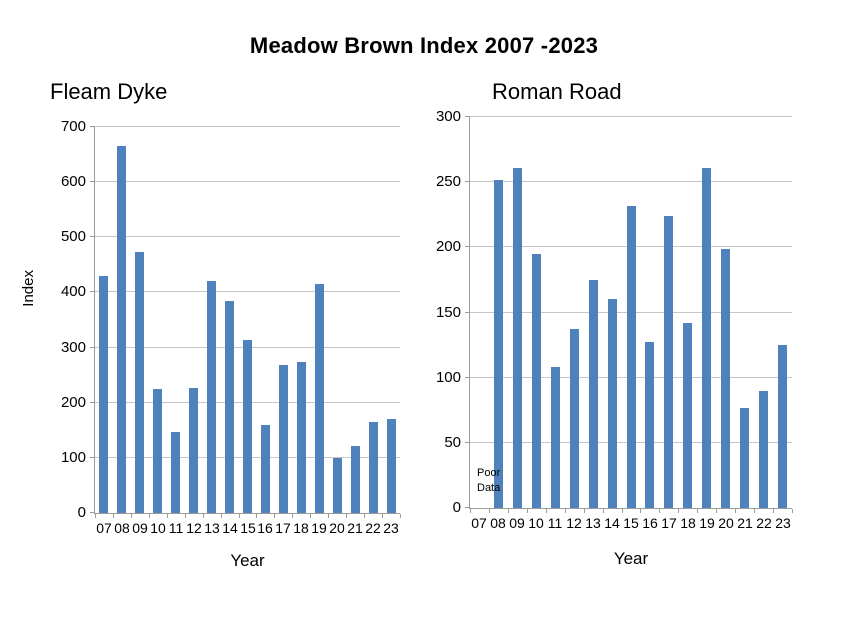 This screenshot has width=848, height=636. I want to click on chart-title-roman-road: Roman Road, so click(557, 91).